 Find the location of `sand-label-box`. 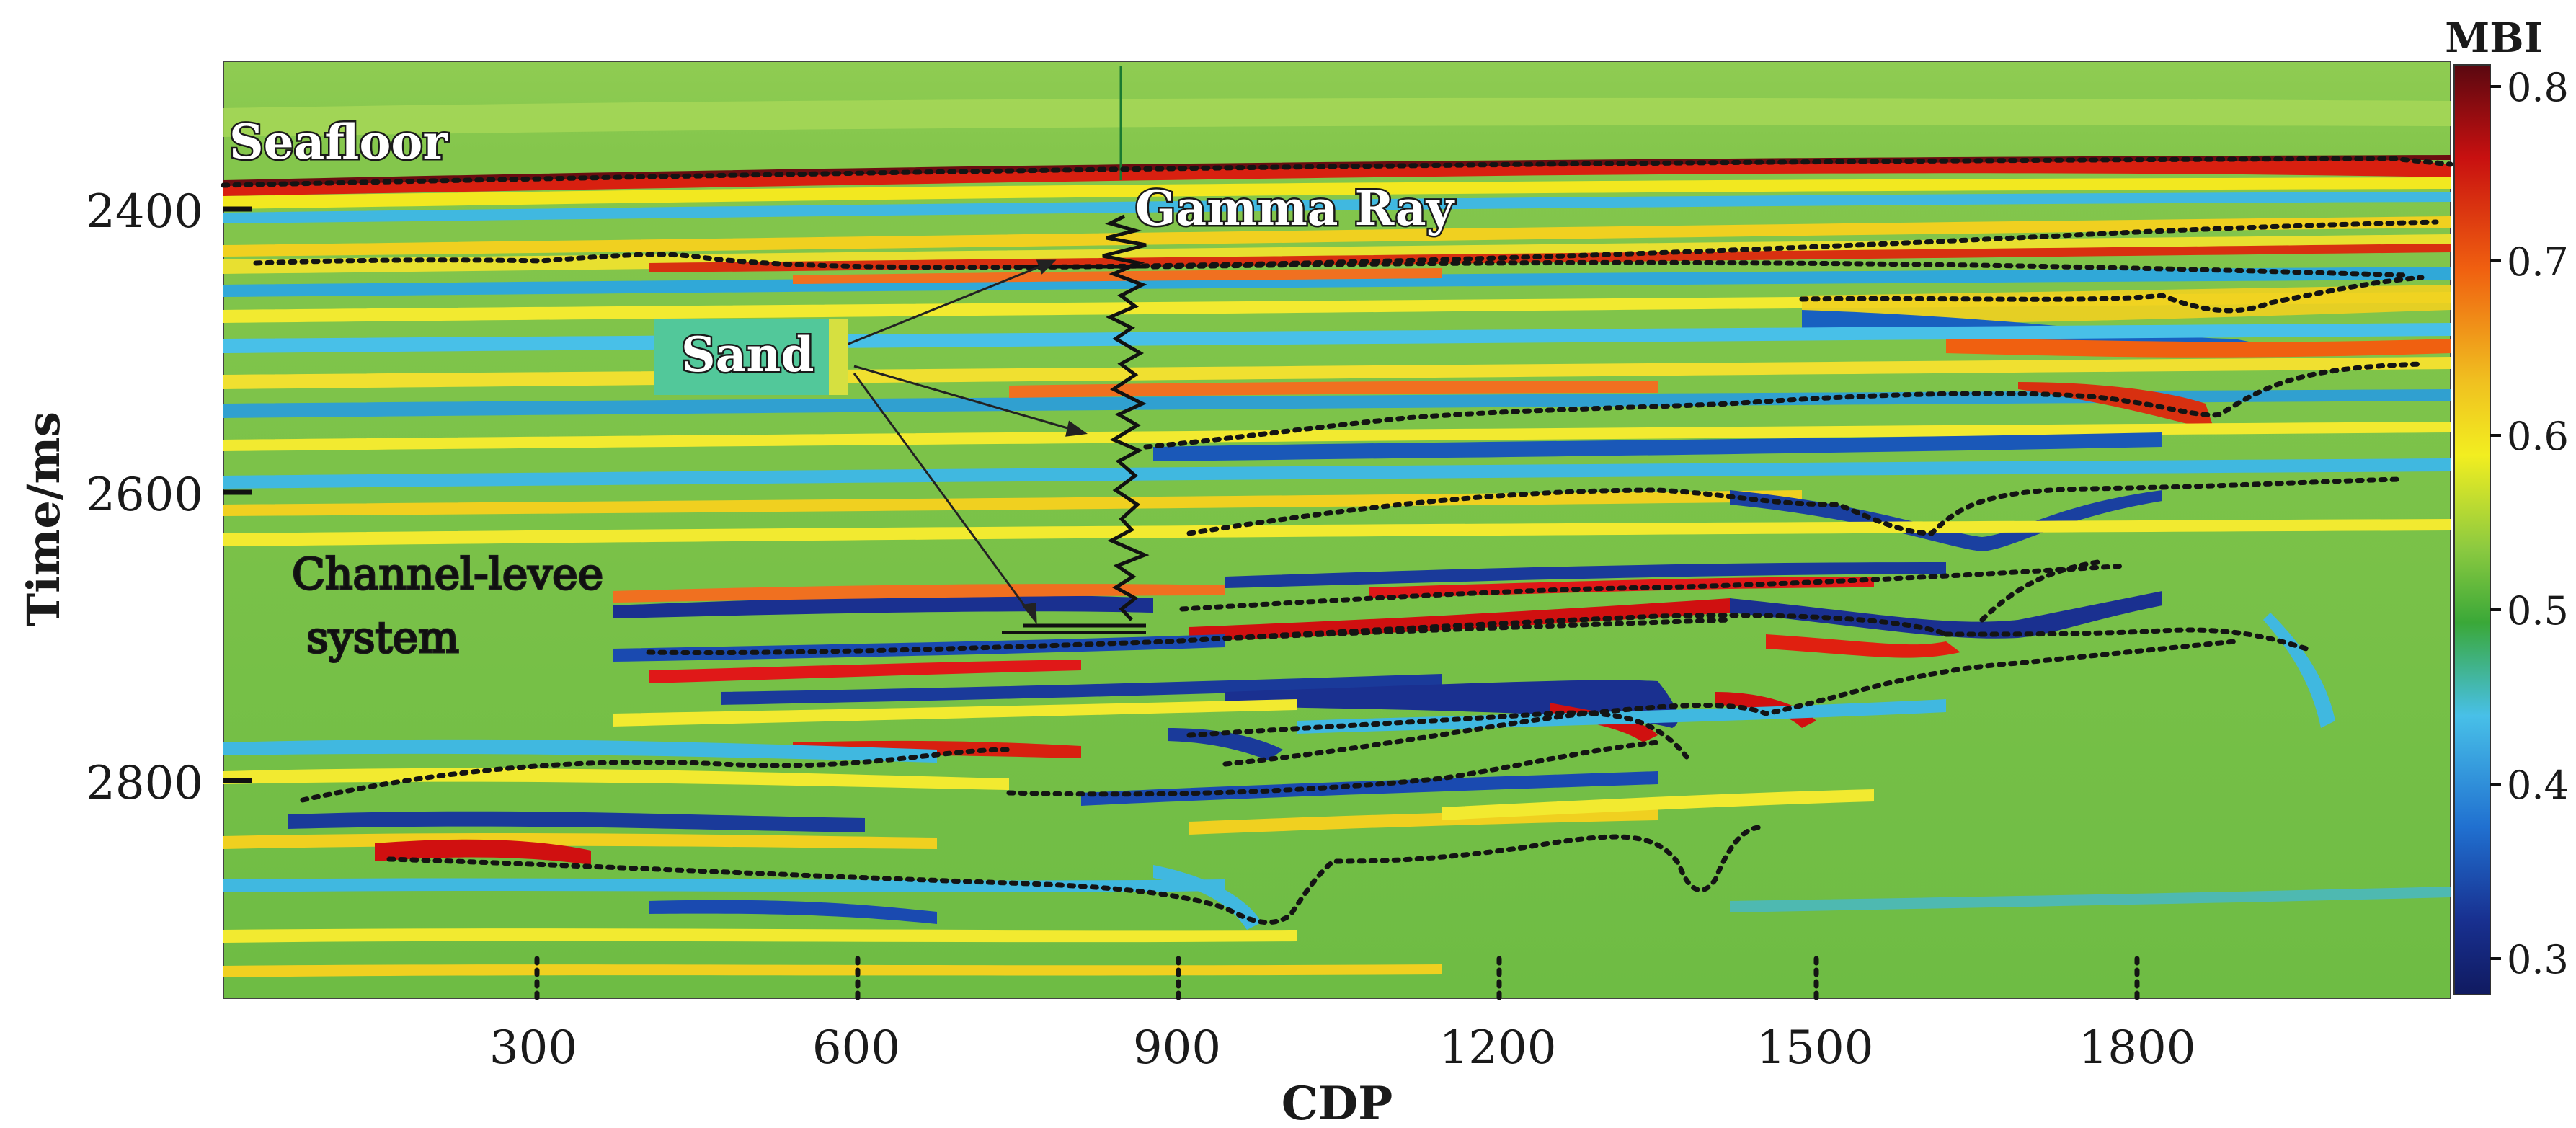

sand-label-box is located at coordinates (751, 357).